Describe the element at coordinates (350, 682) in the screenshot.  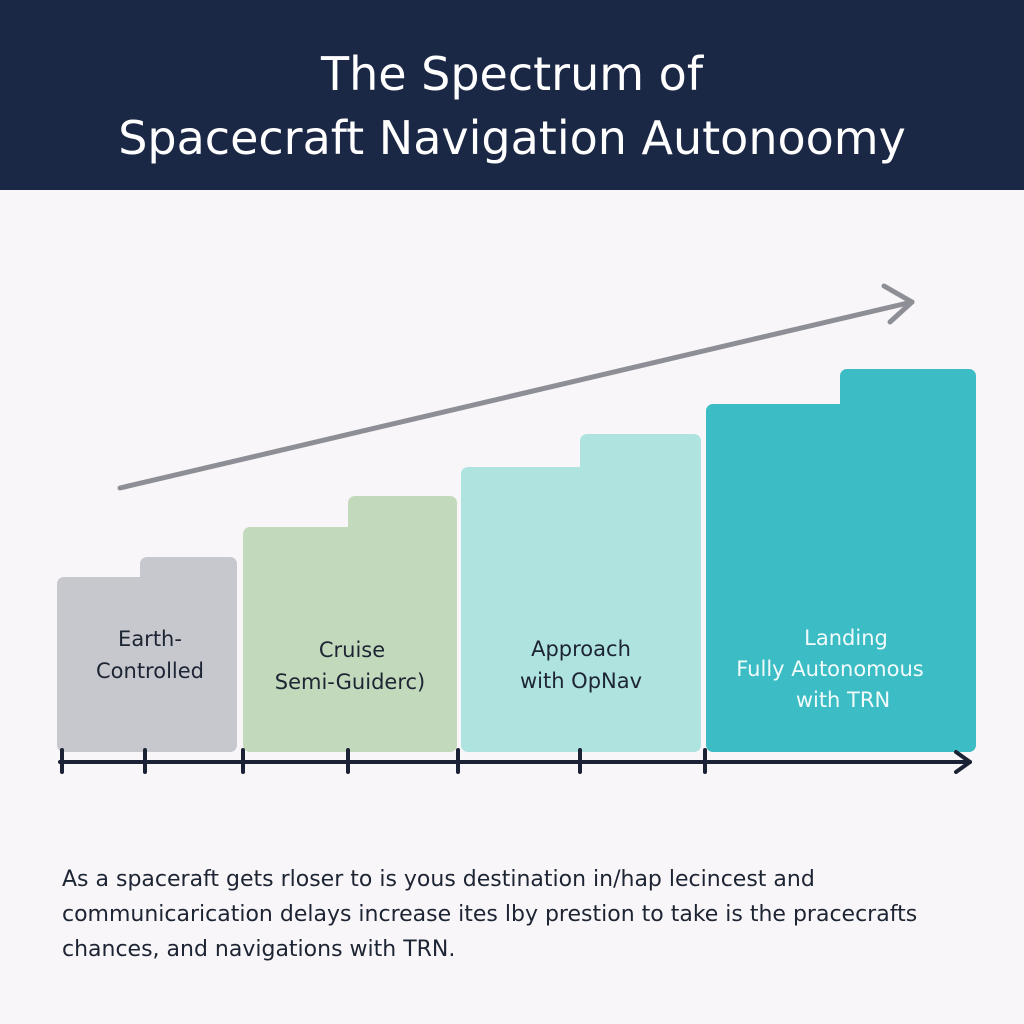
I see `stage-label: Semi-Guiderc)` at that location.